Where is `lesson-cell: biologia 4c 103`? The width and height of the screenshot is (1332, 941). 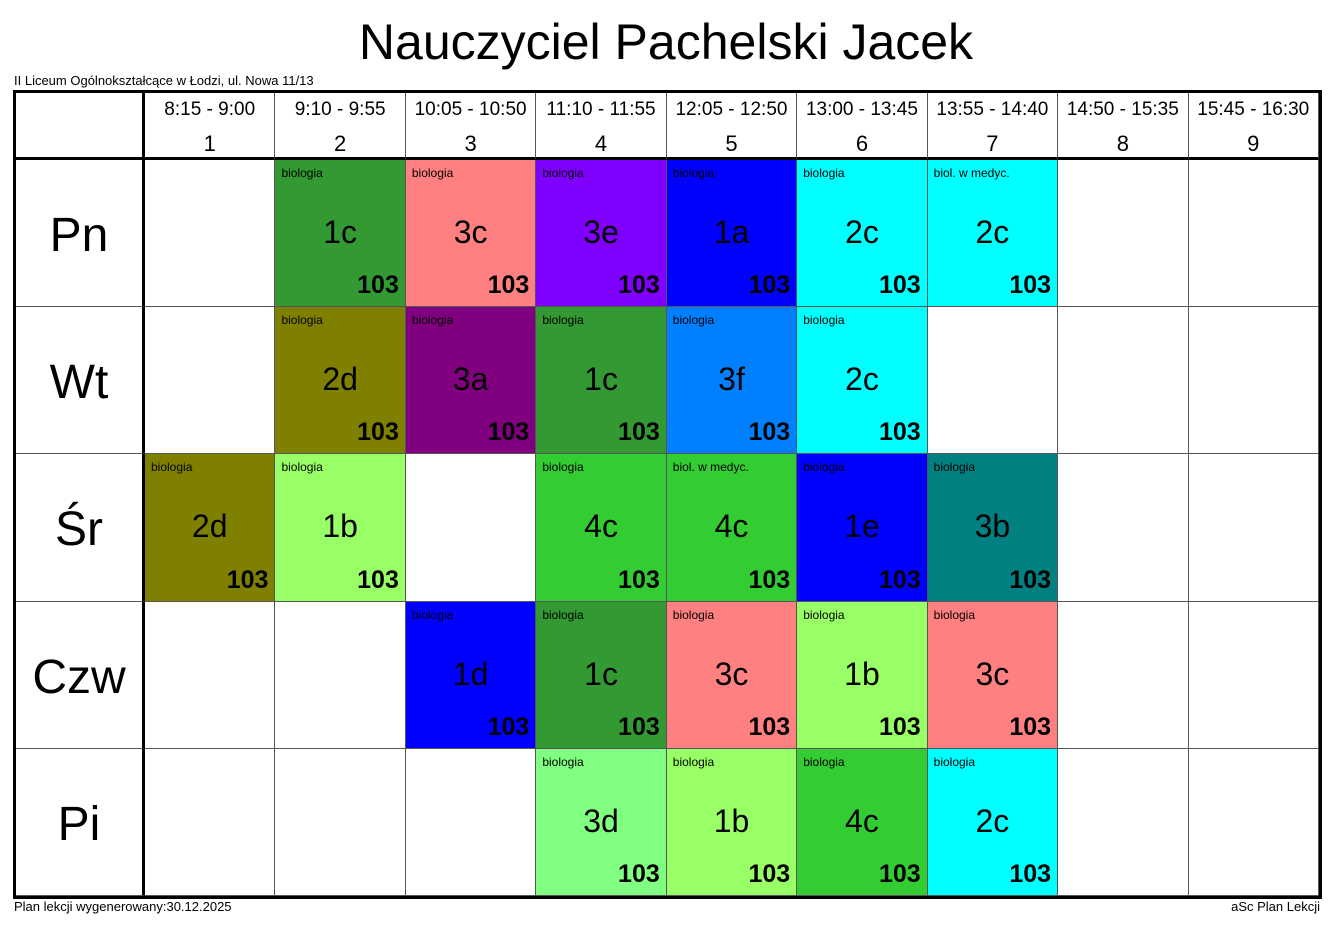 lesson-cell: biologia 4c 103 is located at coordinates (601, 528).